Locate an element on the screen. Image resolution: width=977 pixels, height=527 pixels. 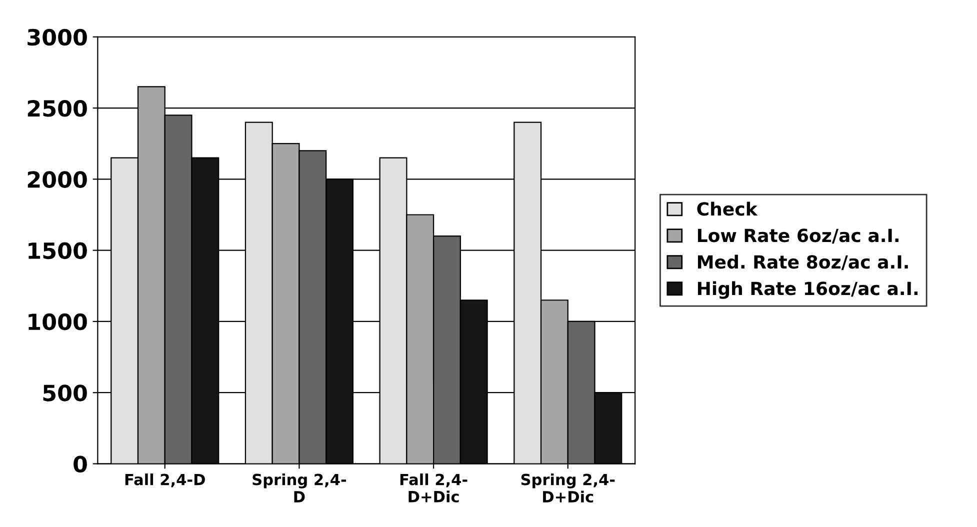
x-tick-label: Fall 2,4- D+Dic is located at coordinates (434, 487).